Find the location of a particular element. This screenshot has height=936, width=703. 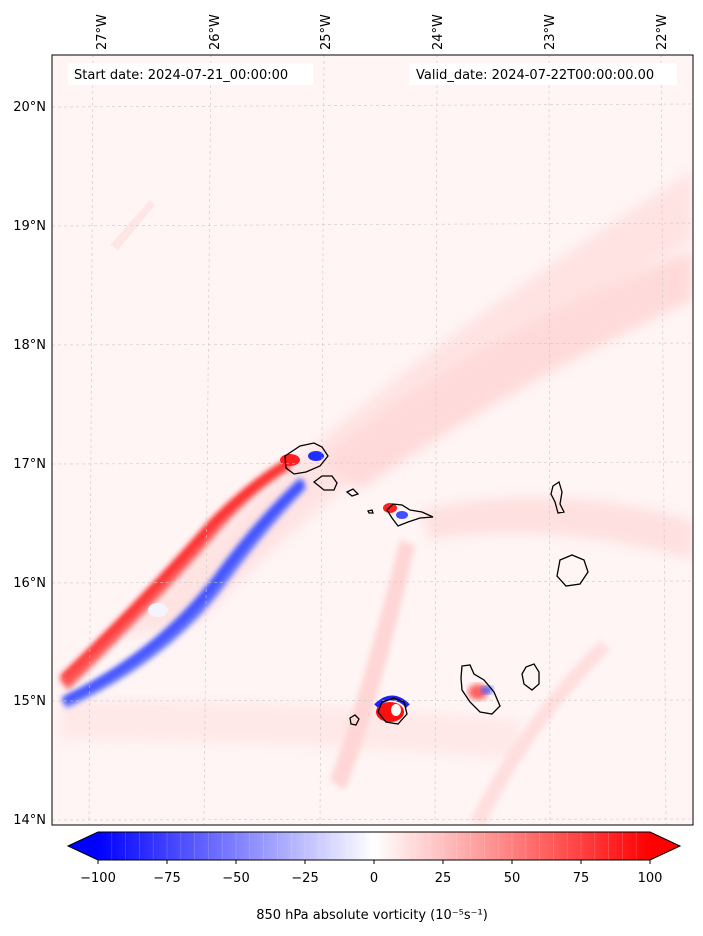

start-date-label: Start date: 2024-07-21_00:00:00 is located at coordinates (181, 75).